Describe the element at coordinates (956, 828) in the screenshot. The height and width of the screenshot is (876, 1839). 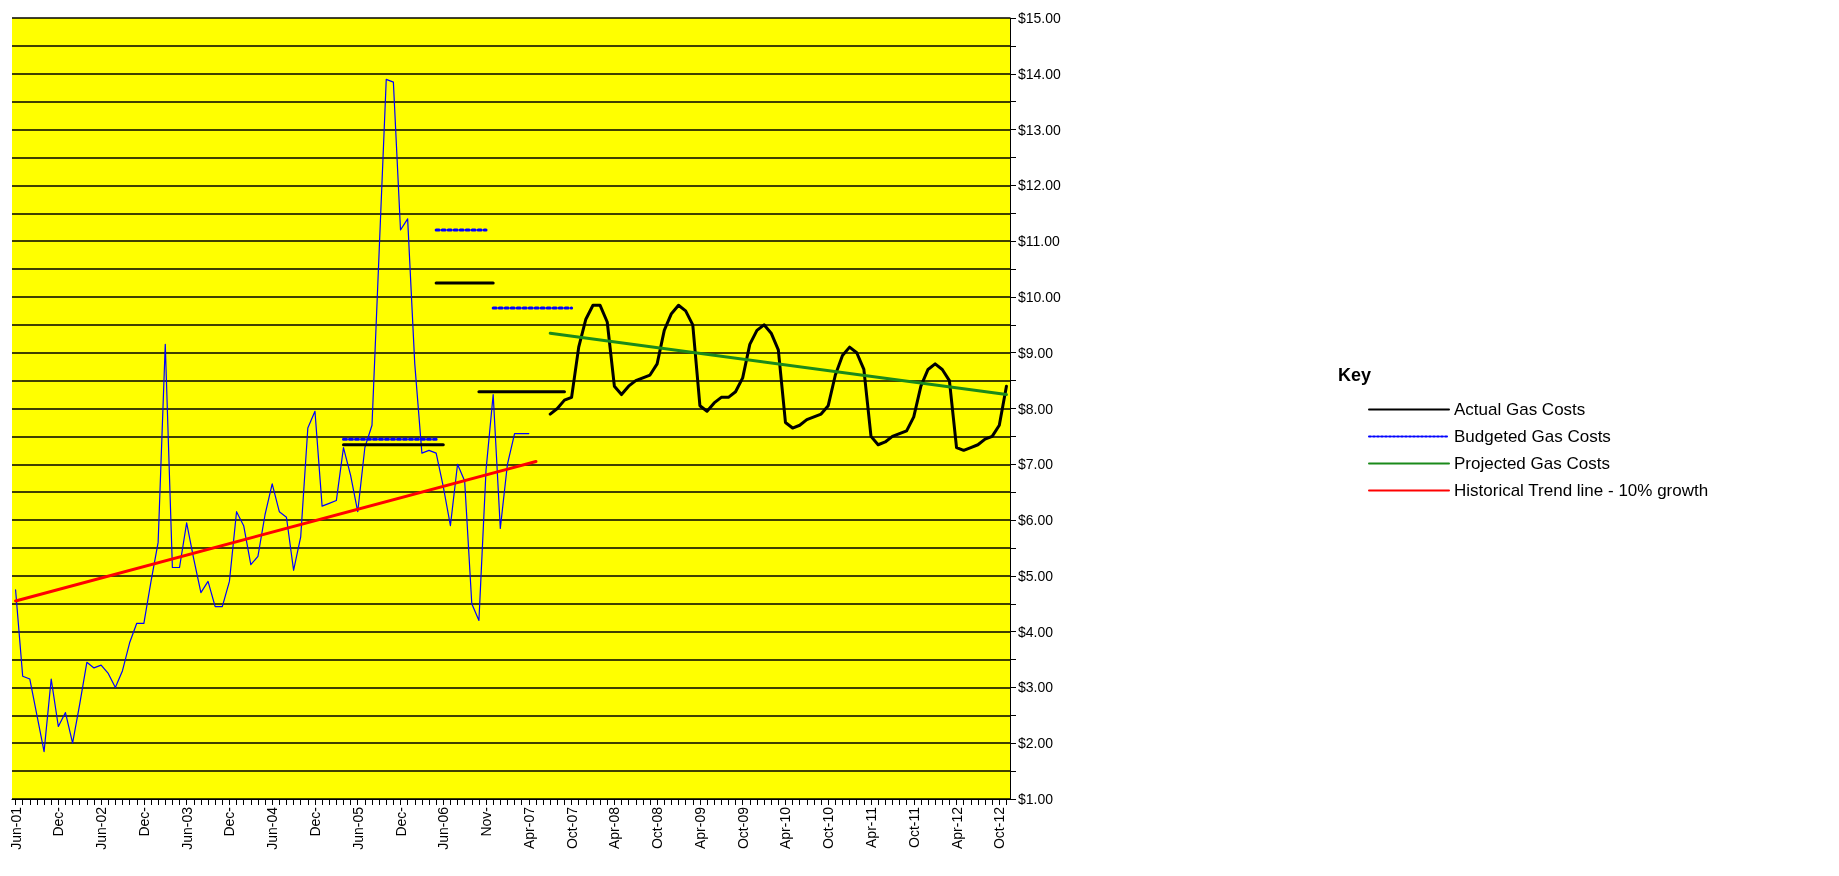
I see `x-tick-label: Apr-12` at that location.